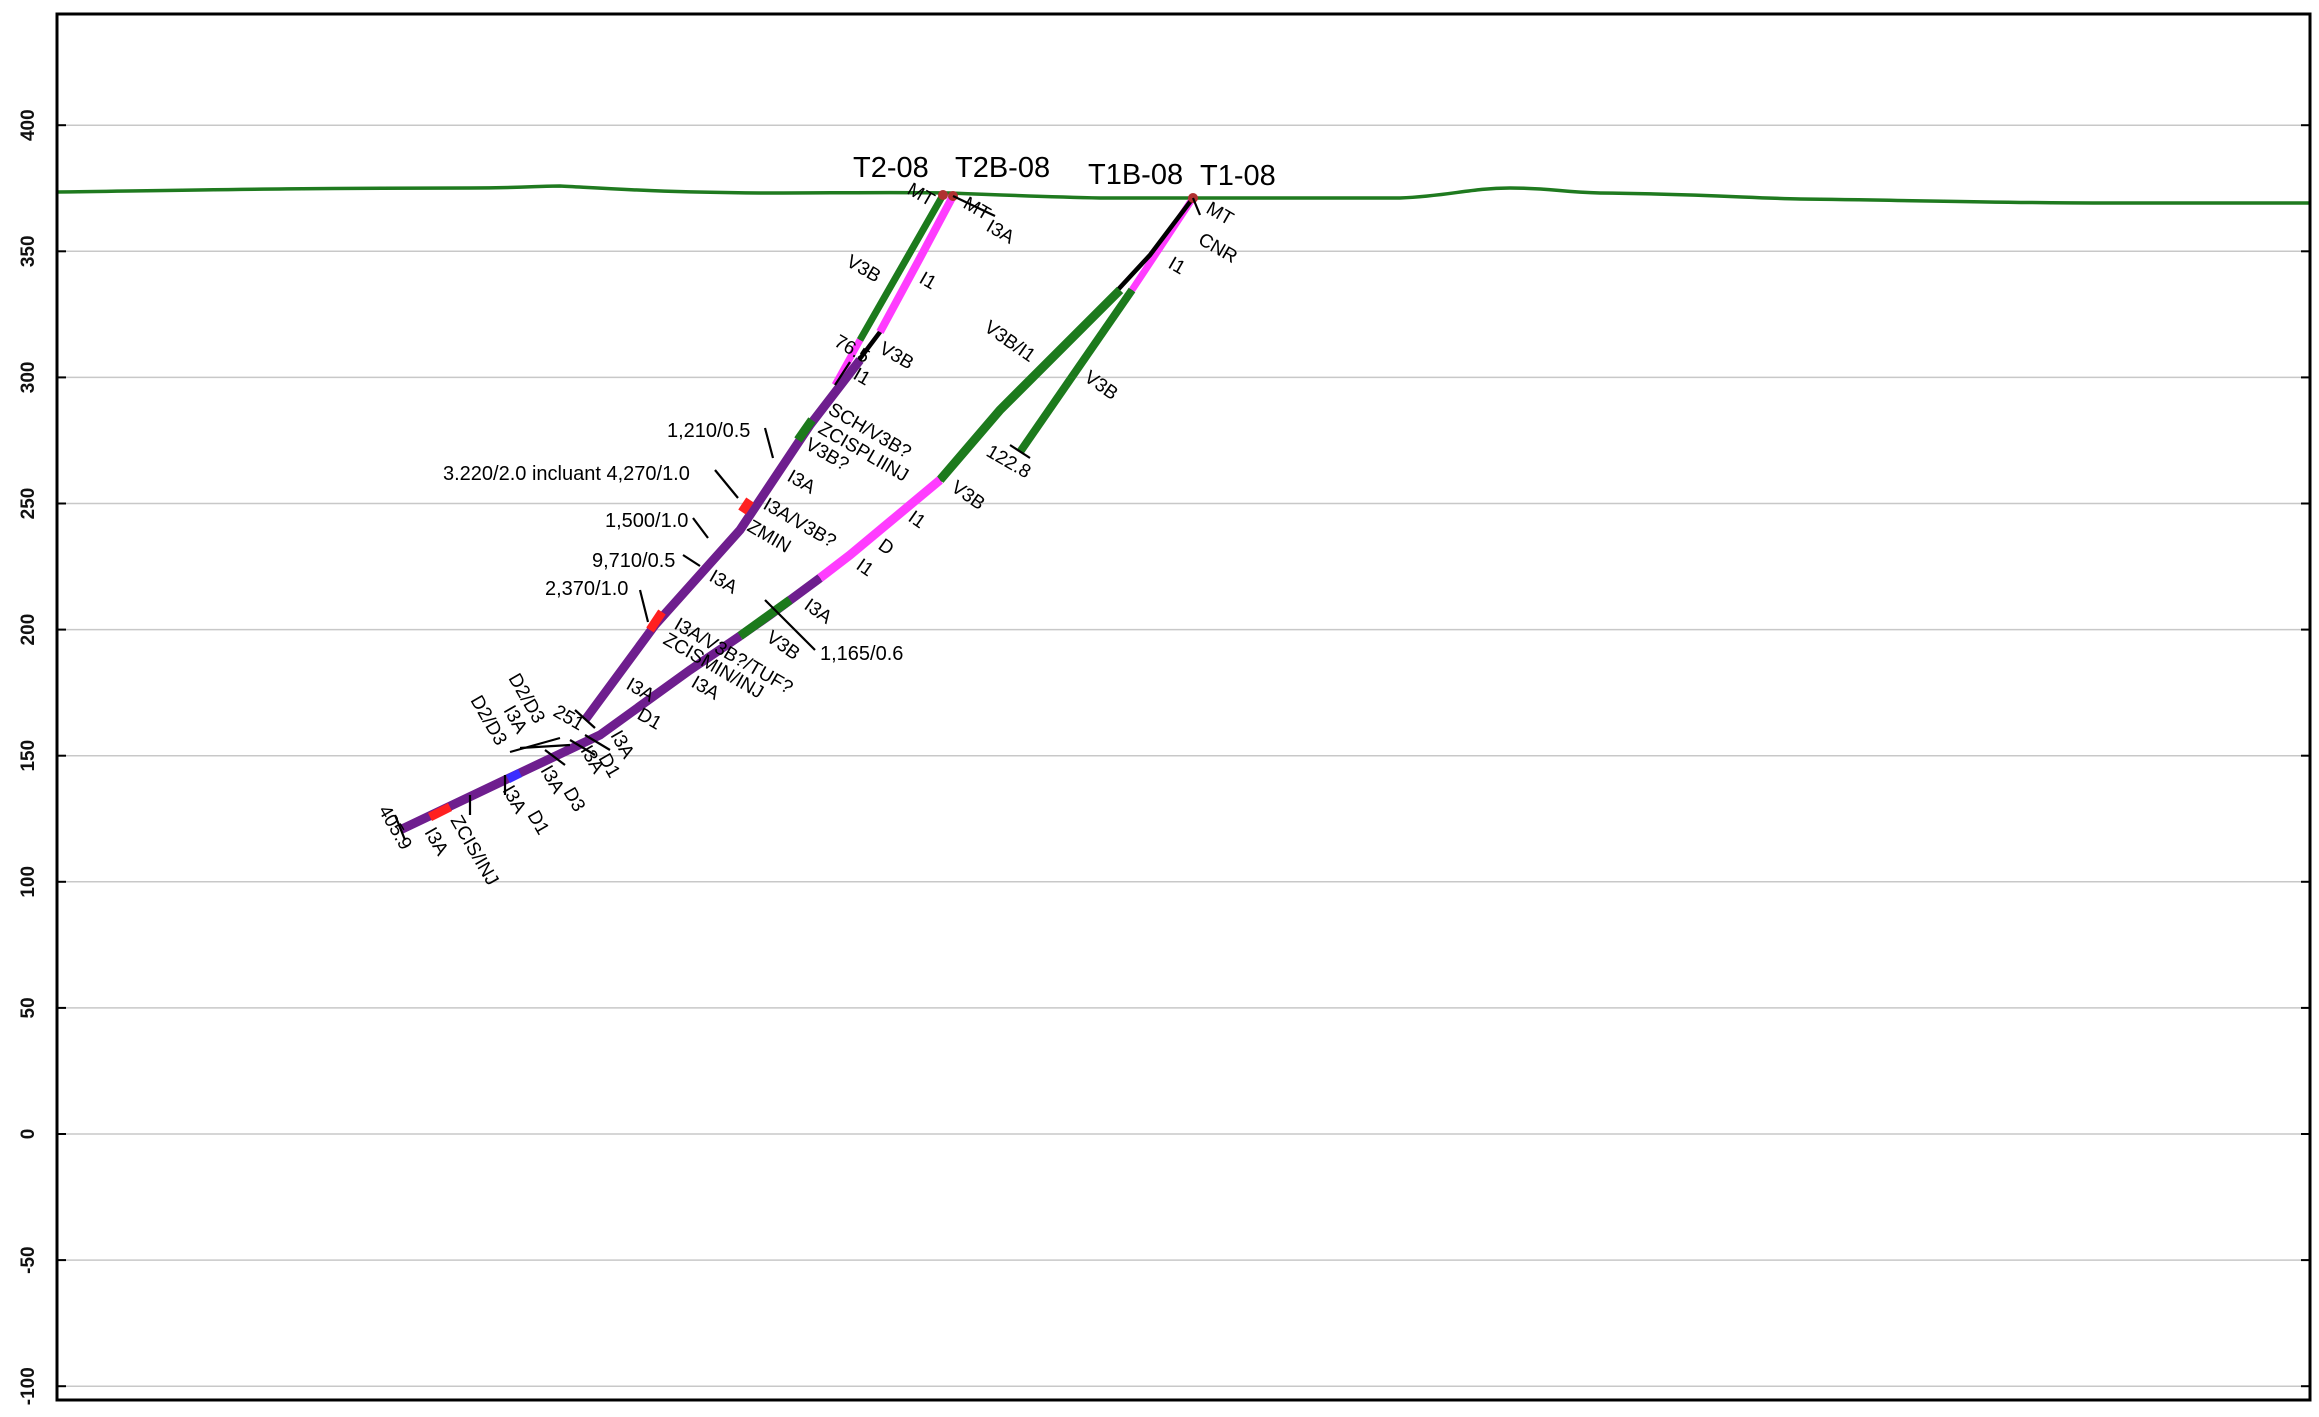  What do you see at coordinates (943, 195) in the screenshot?
I see `collar-marker` at bounding box center [943, 195].